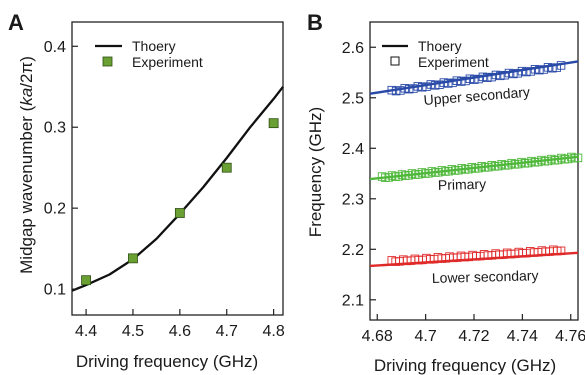  What do you see at coordinates (473, 336) in the screenshot?
I see `b-x-tick-label: 4.72` at bounding box center [473, 336].